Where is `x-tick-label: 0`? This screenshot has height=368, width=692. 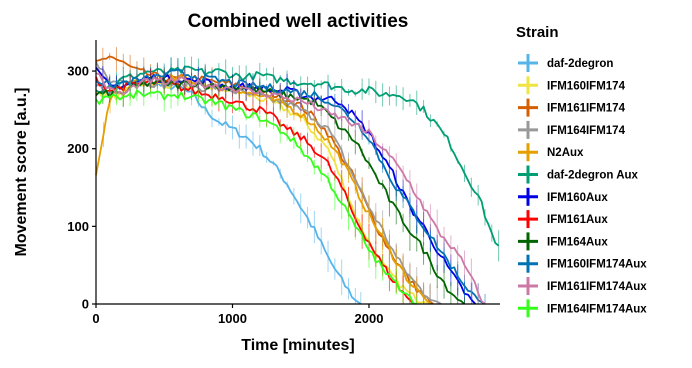
x-tick-label: 0 is located at coordinates (95, 318).